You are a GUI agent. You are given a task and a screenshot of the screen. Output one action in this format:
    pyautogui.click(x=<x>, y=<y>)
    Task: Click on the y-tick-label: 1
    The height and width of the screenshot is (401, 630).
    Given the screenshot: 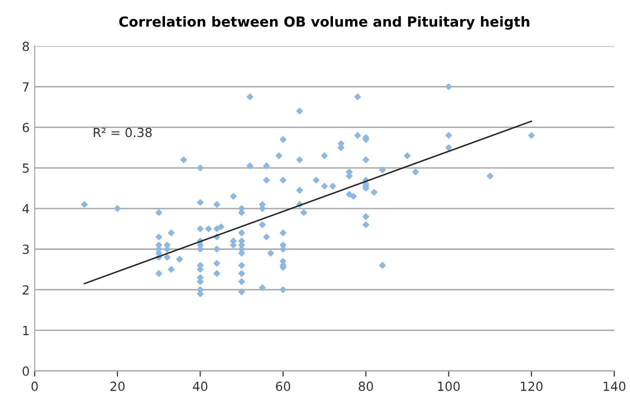 What is the action you would take?
    pyautogui.click(x=26, y=331)
    